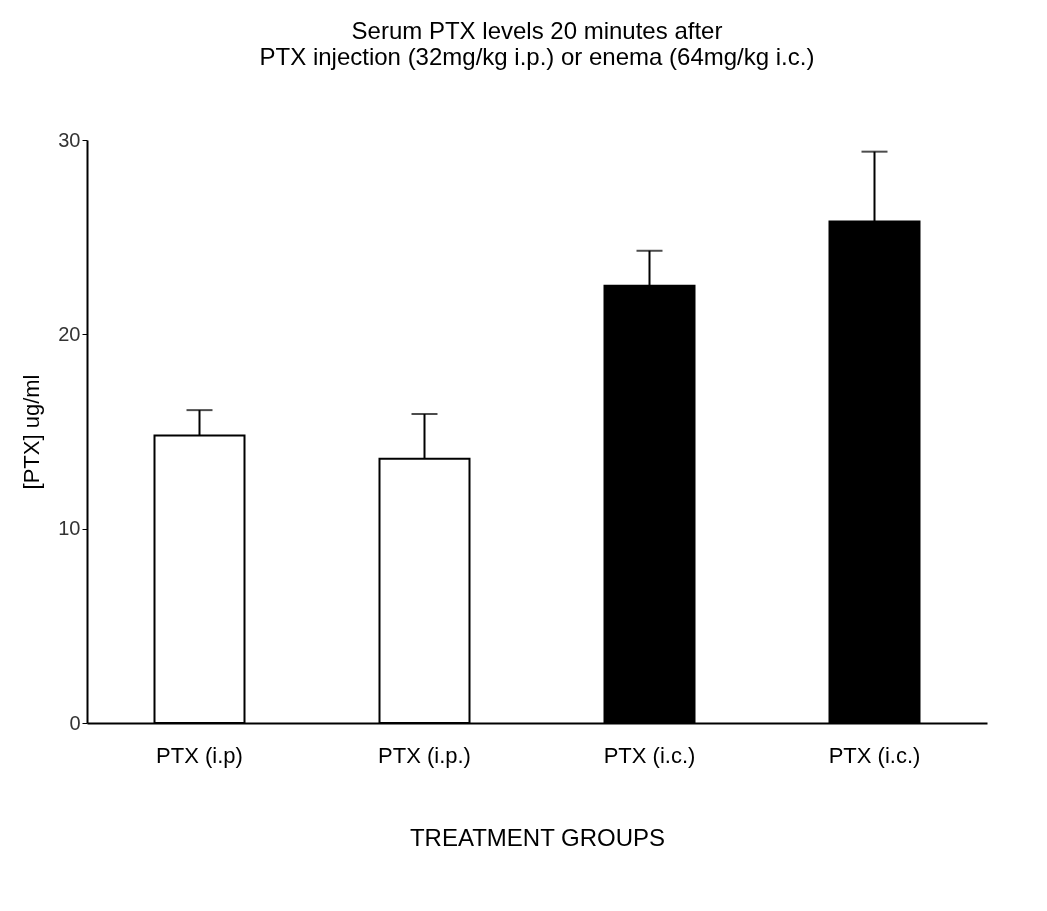 This screenshot has width=1047, height=911. I want to click on x-axis-title: TREATMENT GROUPS, so click(537, 837).